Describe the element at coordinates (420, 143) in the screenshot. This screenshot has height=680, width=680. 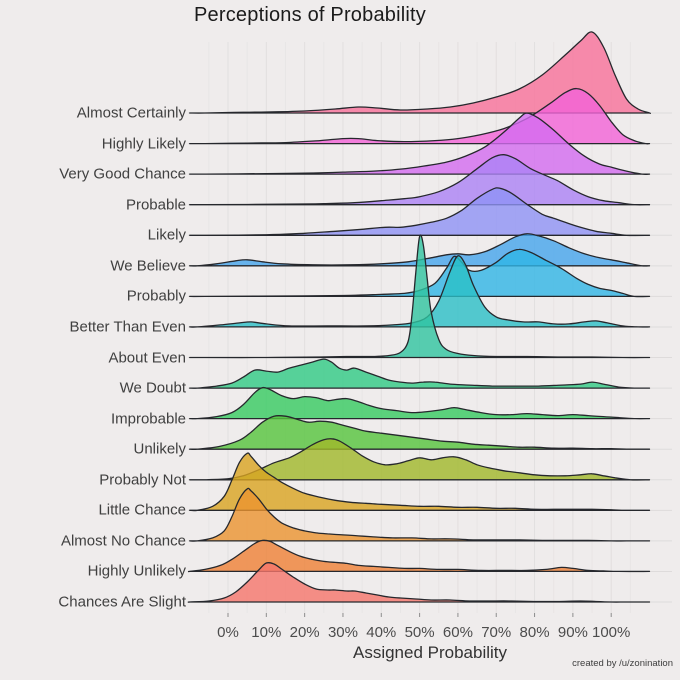
I see `ridge-very-good-chance` at that location.